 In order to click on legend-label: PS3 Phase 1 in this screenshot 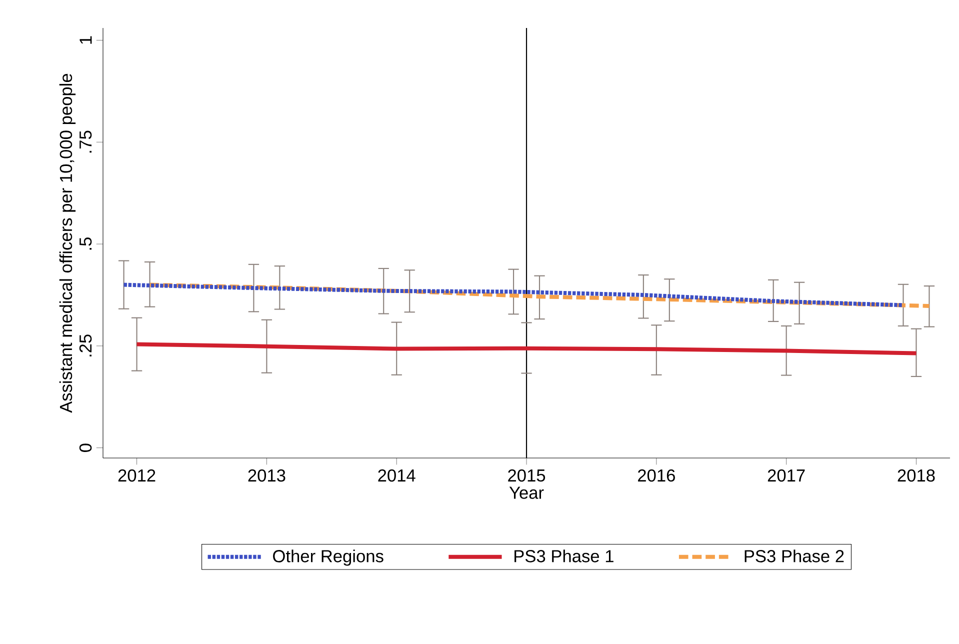, I will do `click(564, 556)`.